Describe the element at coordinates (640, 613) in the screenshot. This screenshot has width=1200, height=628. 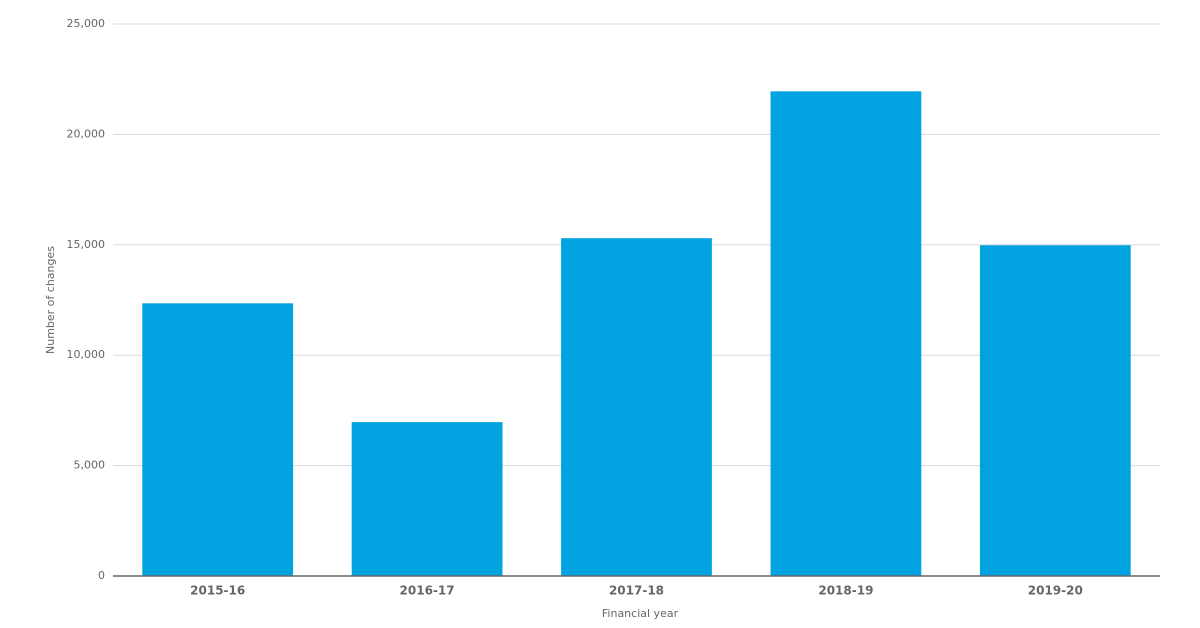
I see `x-axis-label: Financial year` at that location.